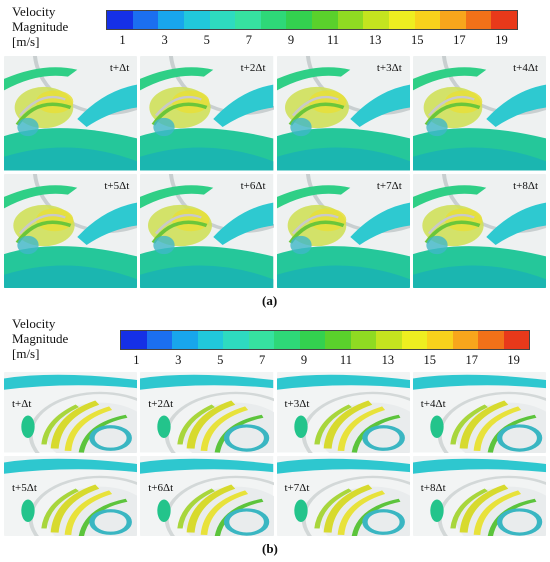 The height and width of the screenshot is (562, 550). I want to click on color-scale-bar-b, so click(325, 340).